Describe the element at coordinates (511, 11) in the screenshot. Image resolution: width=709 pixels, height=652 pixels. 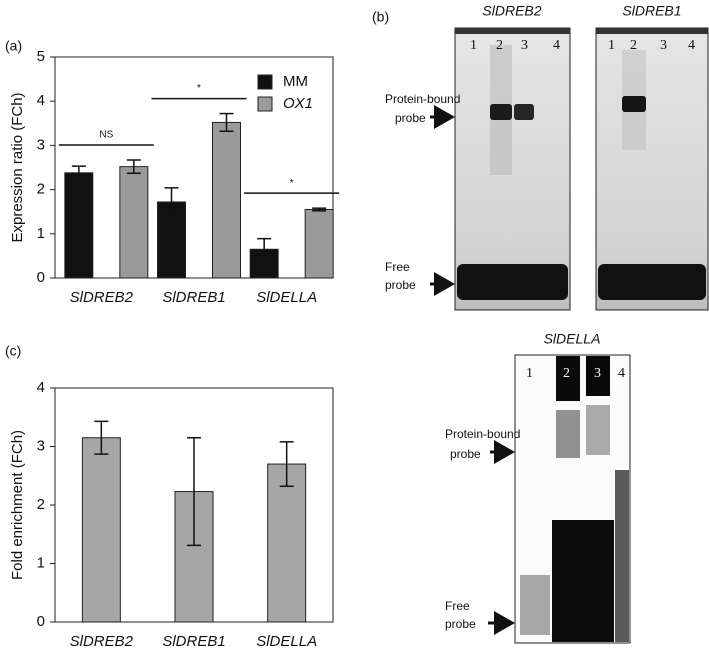
I see `gel-title: SlDREB2` at that location.